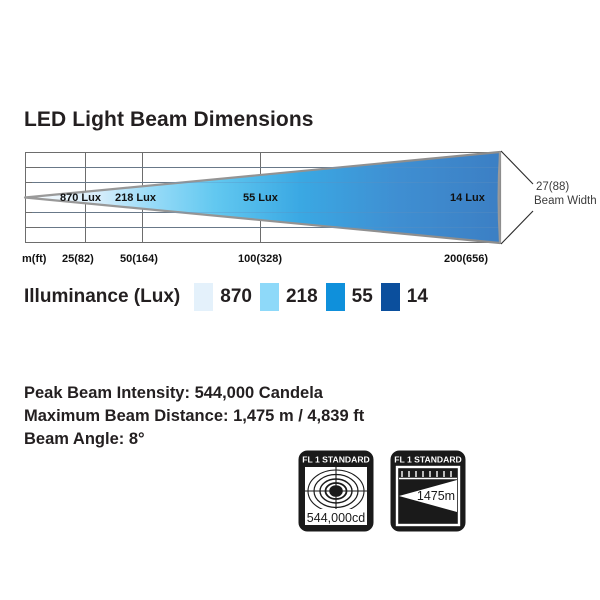  I want to click on legend-title: Illuminance (Lux), so click(102, 296).